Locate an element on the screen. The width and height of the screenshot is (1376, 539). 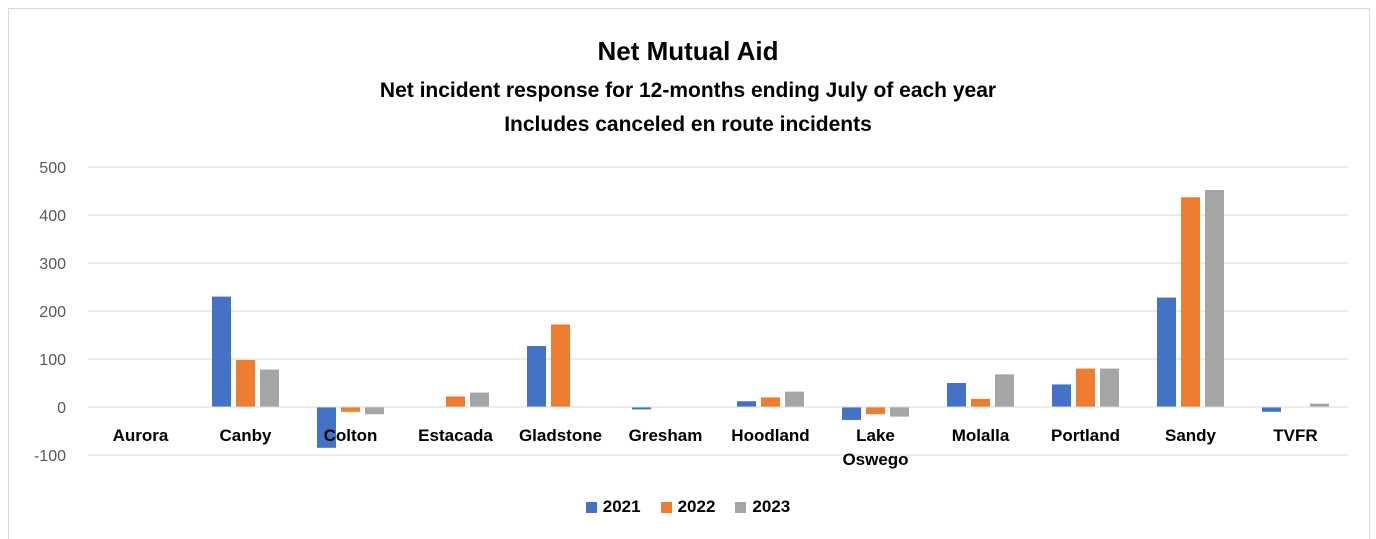
bar-2021-gladstone is located at coordinates (536, 376).